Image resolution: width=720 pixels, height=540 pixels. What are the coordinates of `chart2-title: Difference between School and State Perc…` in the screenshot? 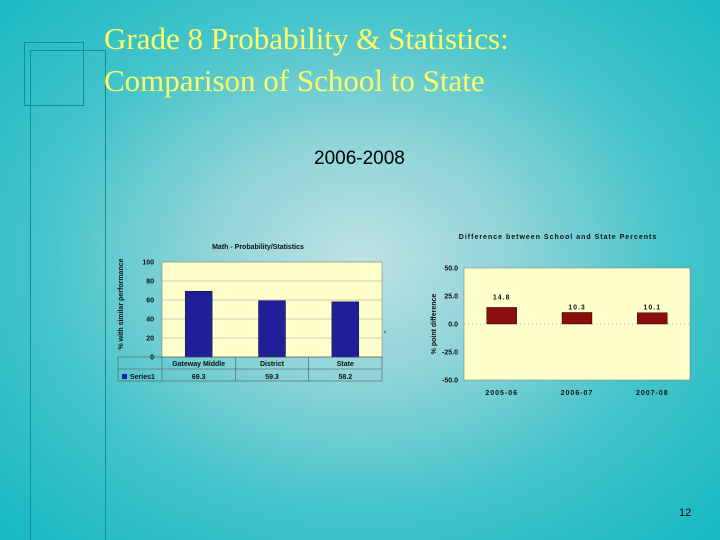 It's located at (558, 237).